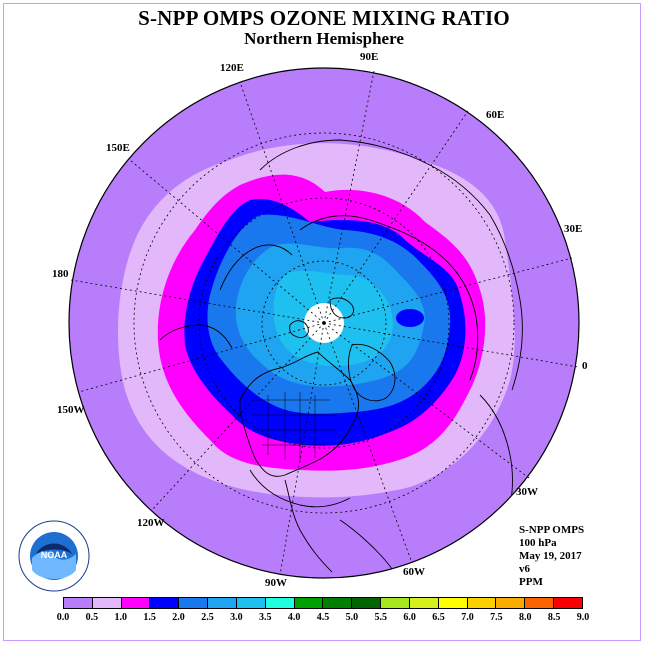  Describe the element at coordinates (276, 583) in the screenshot. I see `lon-label-90w: 90W` at that location.